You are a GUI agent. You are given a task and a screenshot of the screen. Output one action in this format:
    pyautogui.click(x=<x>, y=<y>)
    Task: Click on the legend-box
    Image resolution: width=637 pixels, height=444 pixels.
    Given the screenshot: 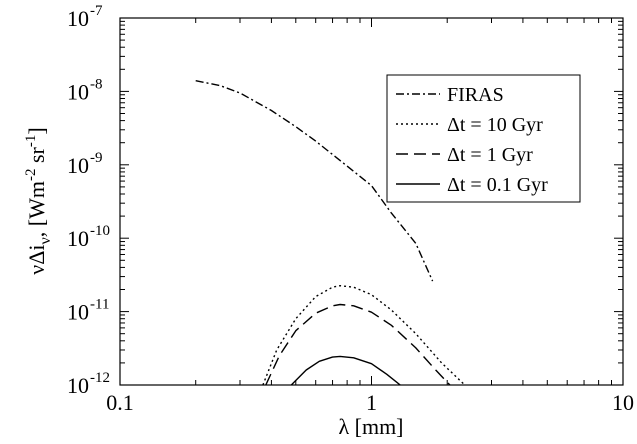 What is the action you would take?
    pyautogui.click(x=483, y=138)
    